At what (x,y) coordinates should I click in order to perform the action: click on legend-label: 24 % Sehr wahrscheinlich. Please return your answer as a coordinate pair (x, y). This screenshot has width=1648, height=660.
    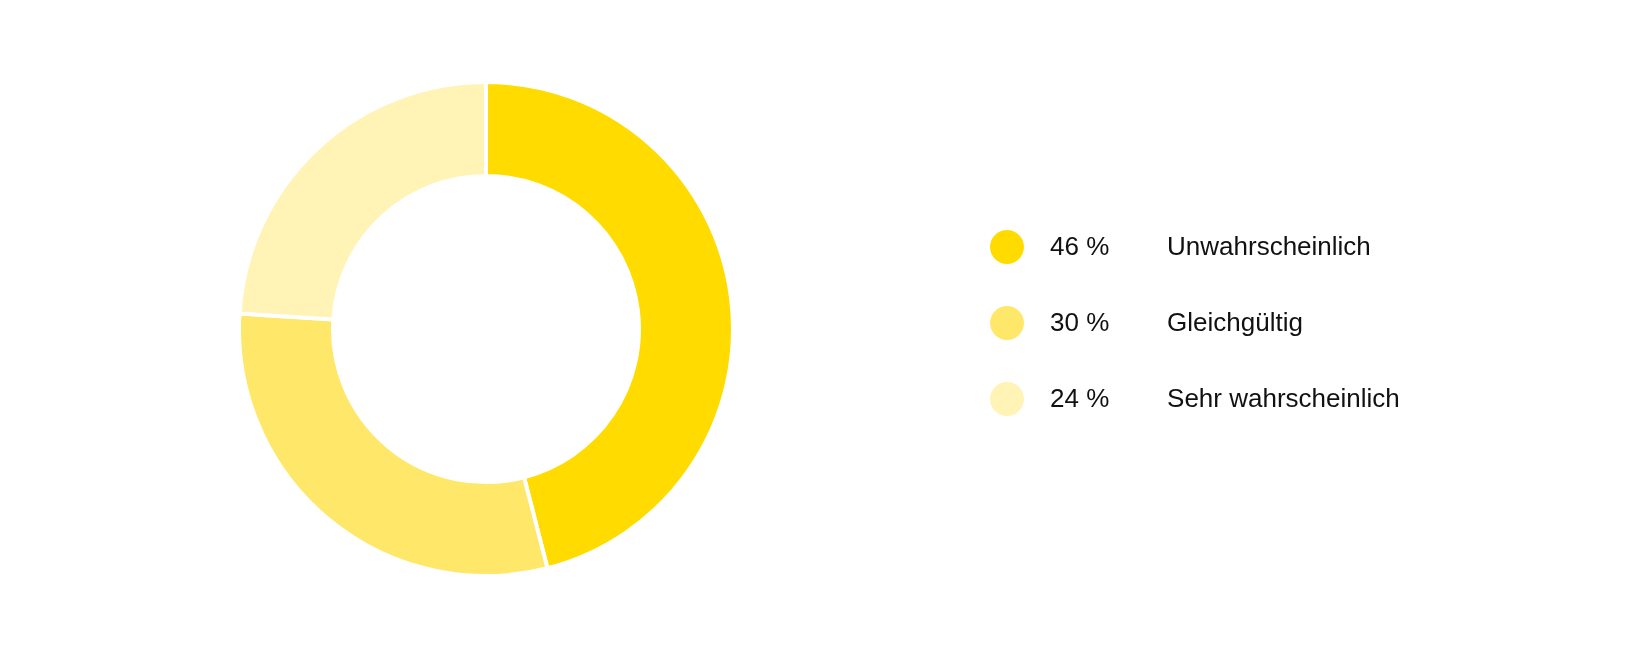
    Looking at the image, I should click on (1225, 398).